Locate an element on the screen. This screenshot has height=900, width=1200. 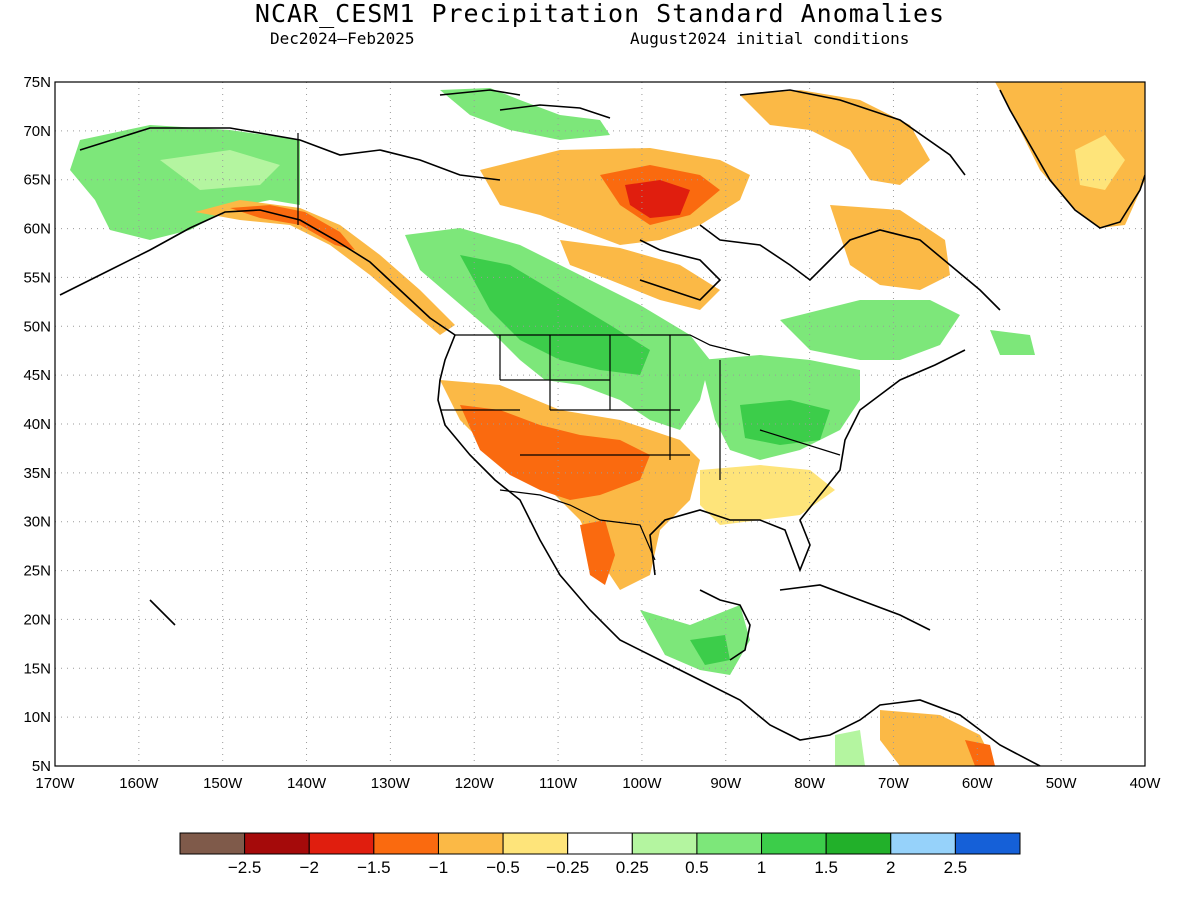
latitude-tick-label: 20N is located at coordinates (37, 619).